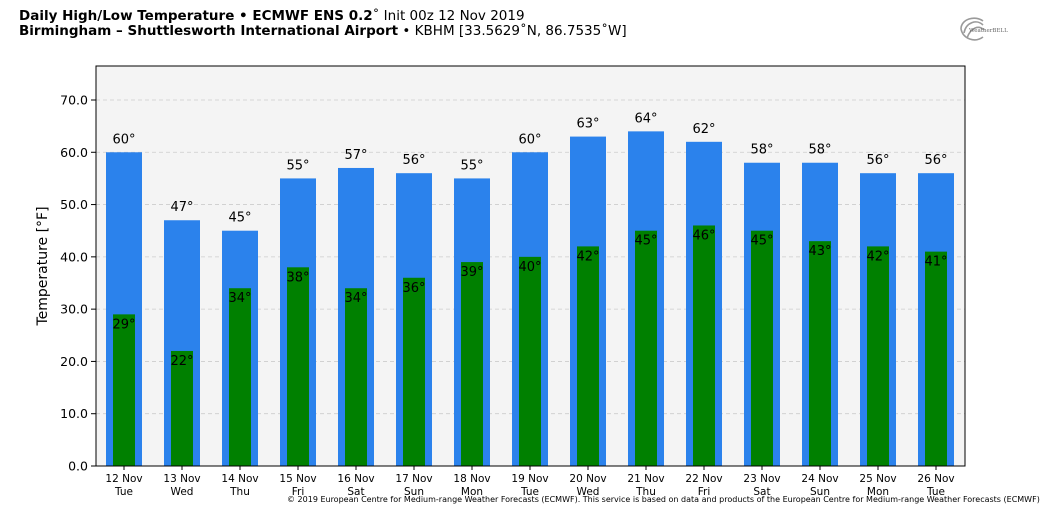 This screenshot has height=516, width=1040. What do you see at coordinates (512, 31) in the screenshot?
I see `location-coordinates: • KBHM [33.5629˚N, 86.7535˚W]` at bounding box center [512, 31].